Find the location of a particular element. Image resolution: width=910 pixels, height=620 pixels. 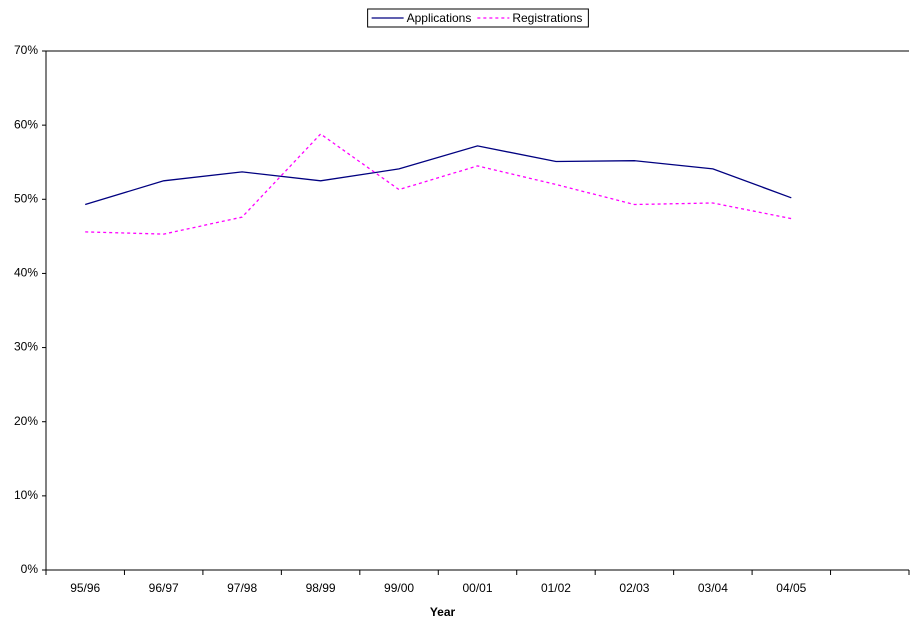

x-tick-label: 02/03 is located at coordinates (634, 588).